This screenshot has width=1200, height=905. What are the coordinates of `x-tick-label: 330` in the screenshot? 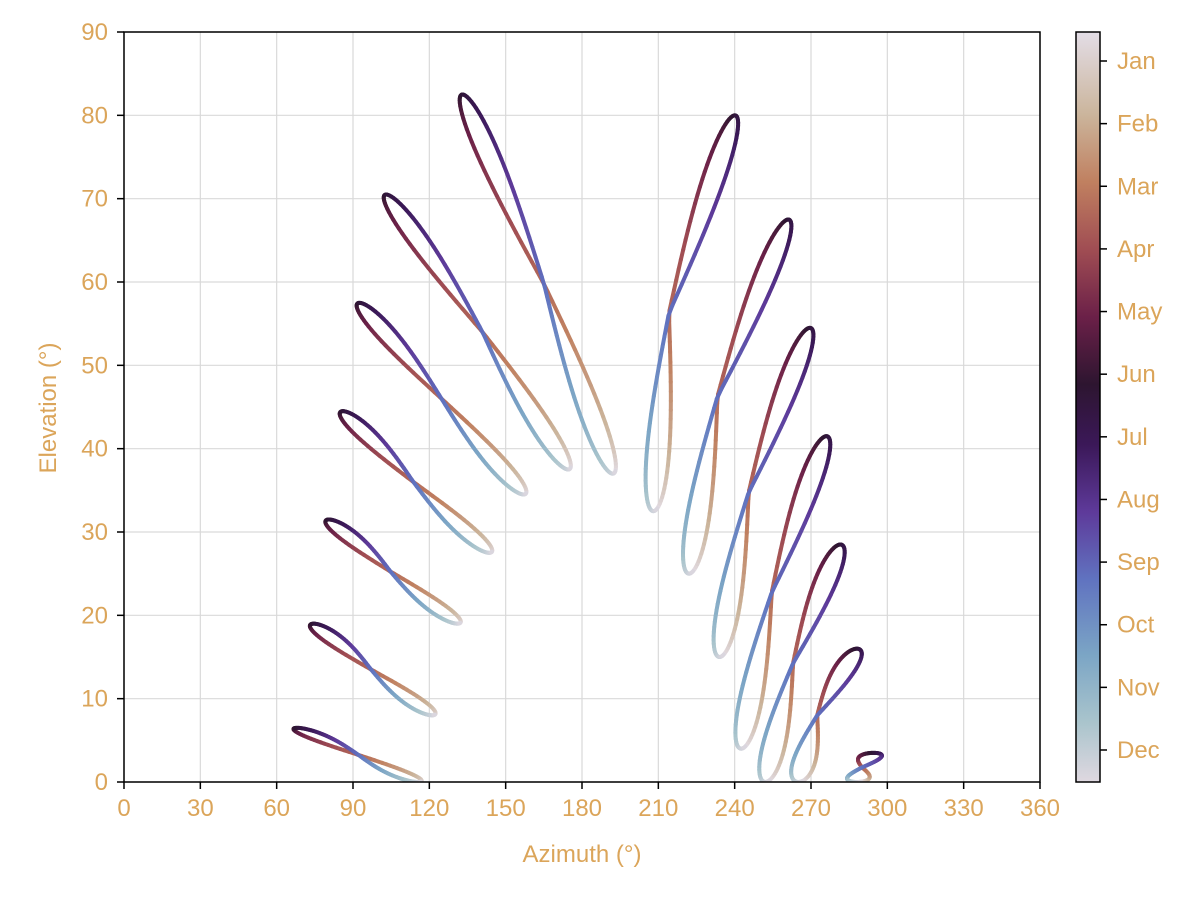 It's located at (964, 808).